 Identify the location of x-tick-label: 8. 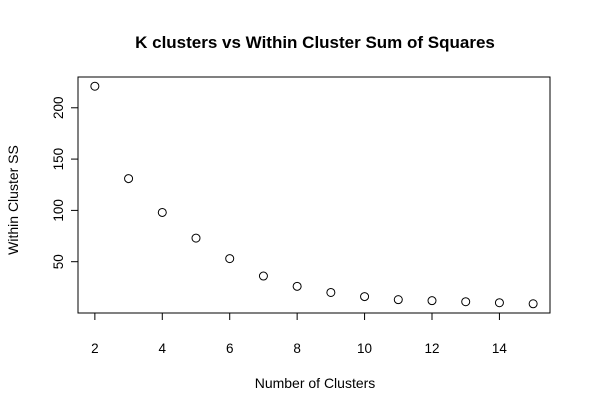
(297, 348).